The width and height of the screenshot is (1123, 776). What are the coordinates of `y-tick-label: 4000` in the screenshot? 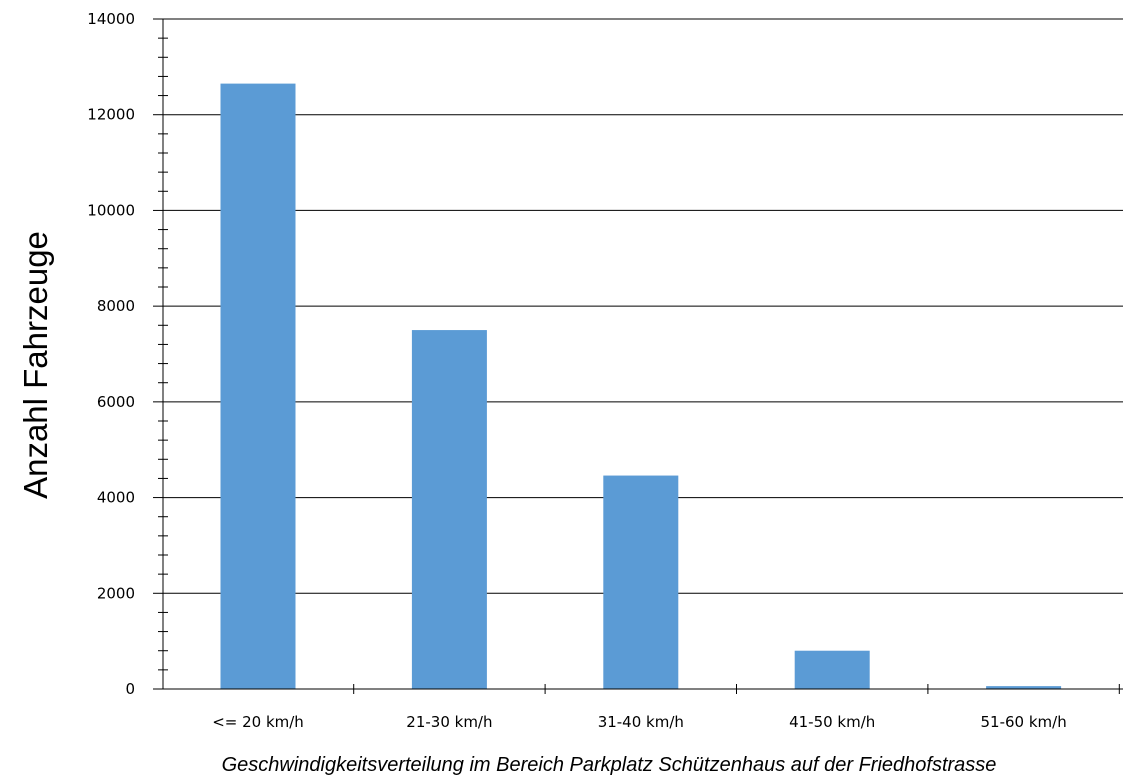 It's located at (116, 498).